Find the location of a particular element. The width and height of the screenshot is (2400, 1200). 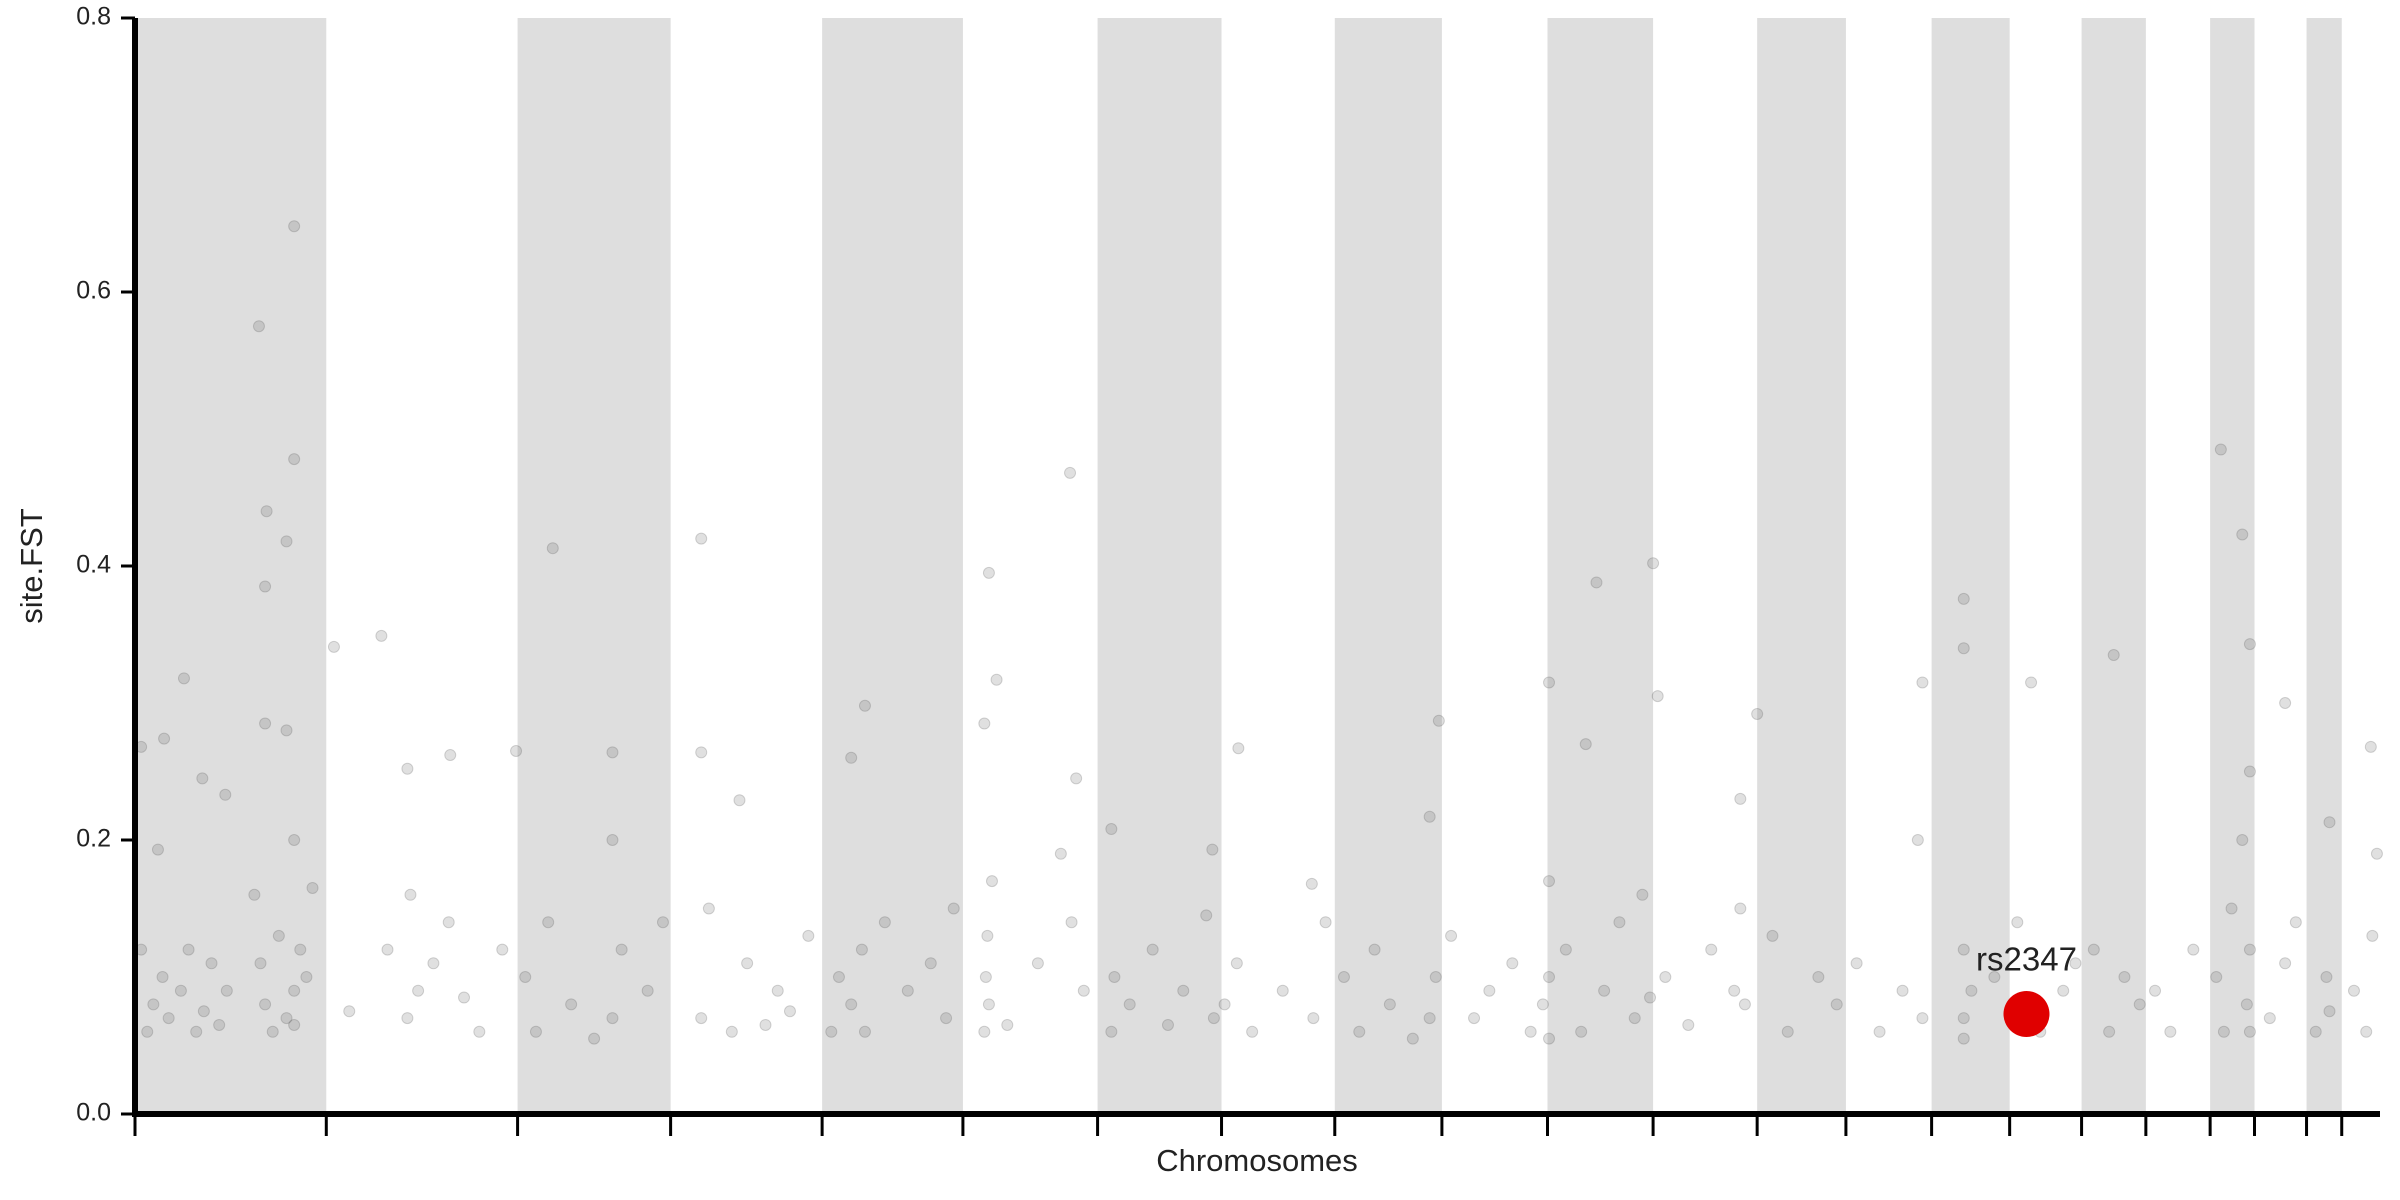

y-tick-label: 0.4 is located at coordinates (93, 565).